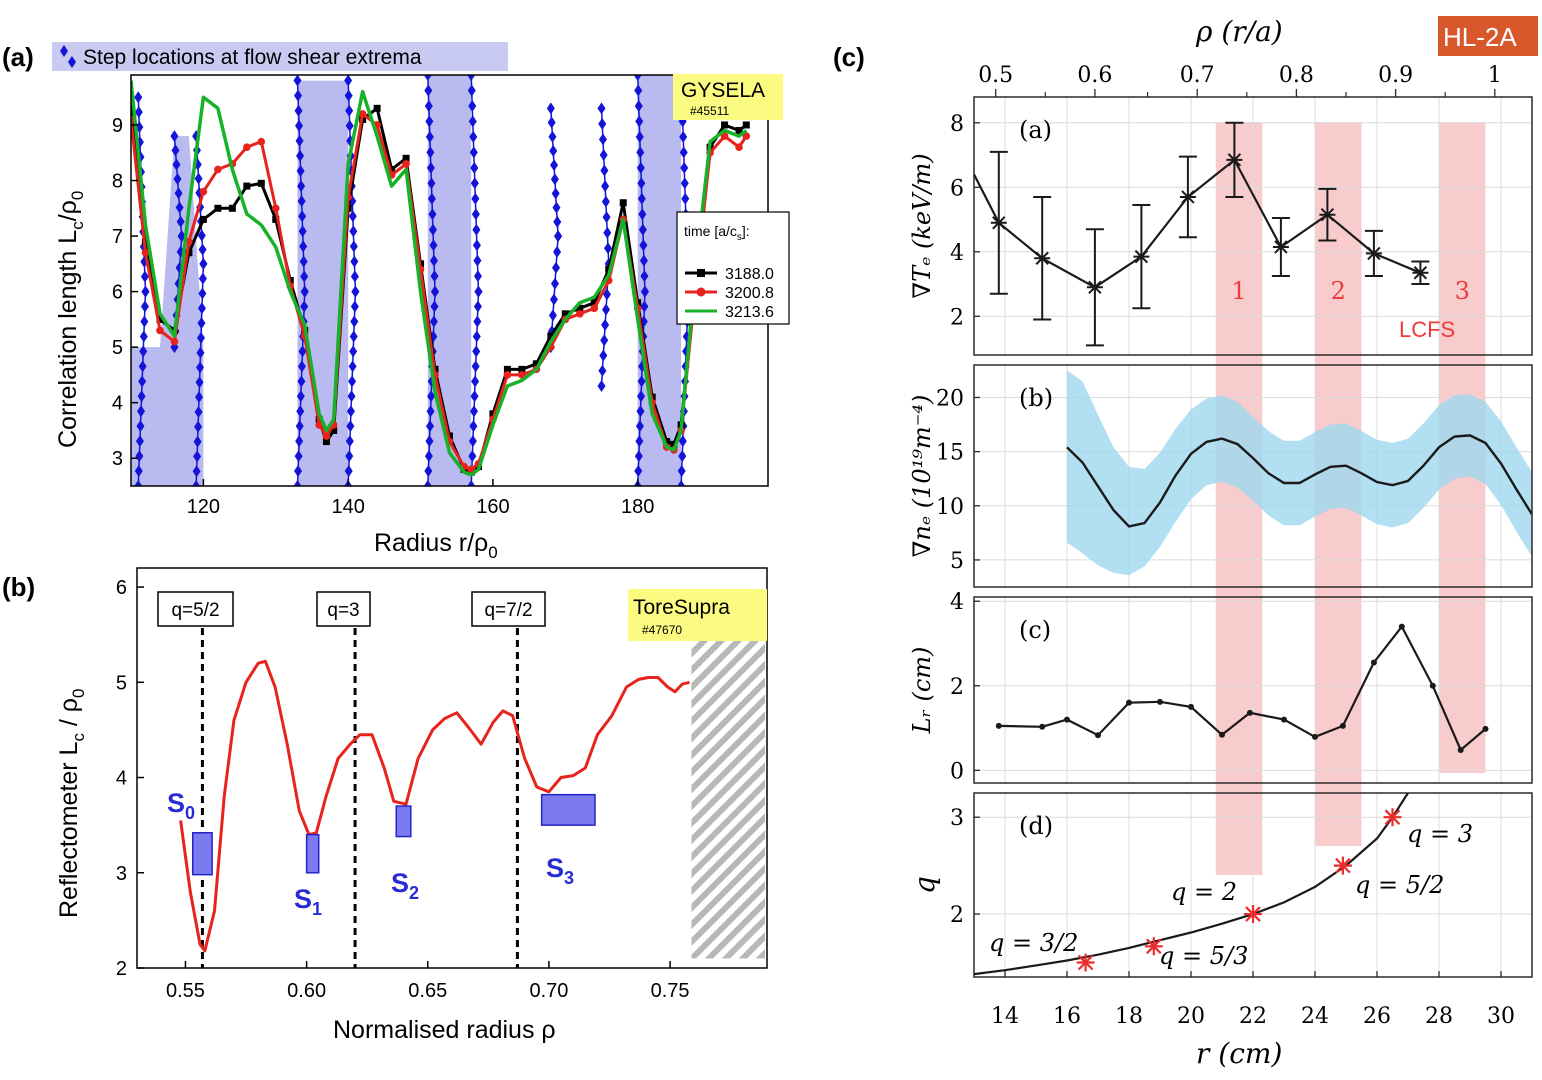  I want to click on y-tick-label: 2, so click(957, 687).